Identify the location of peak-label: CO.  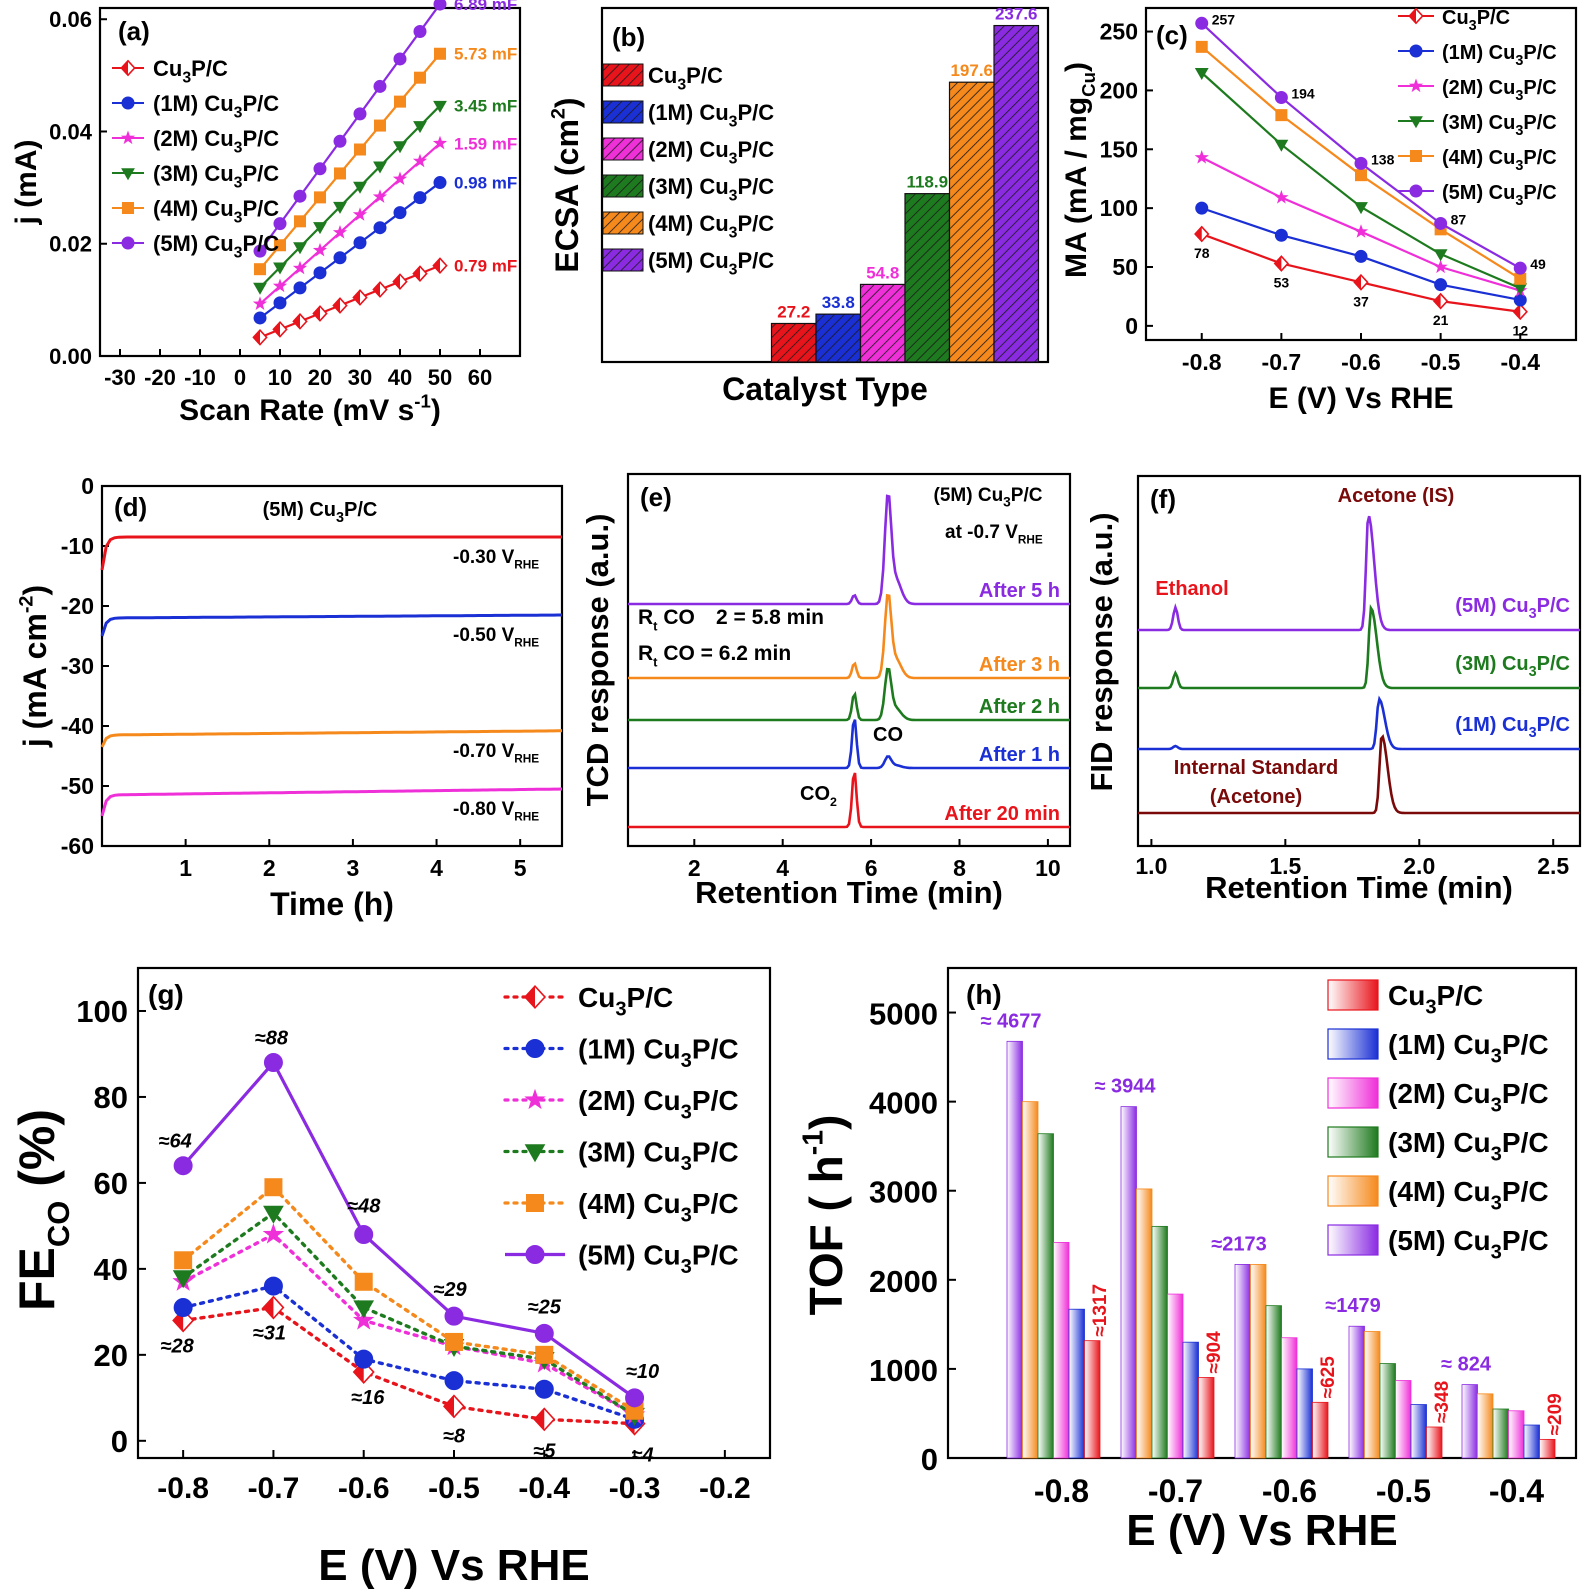
(888, 735).